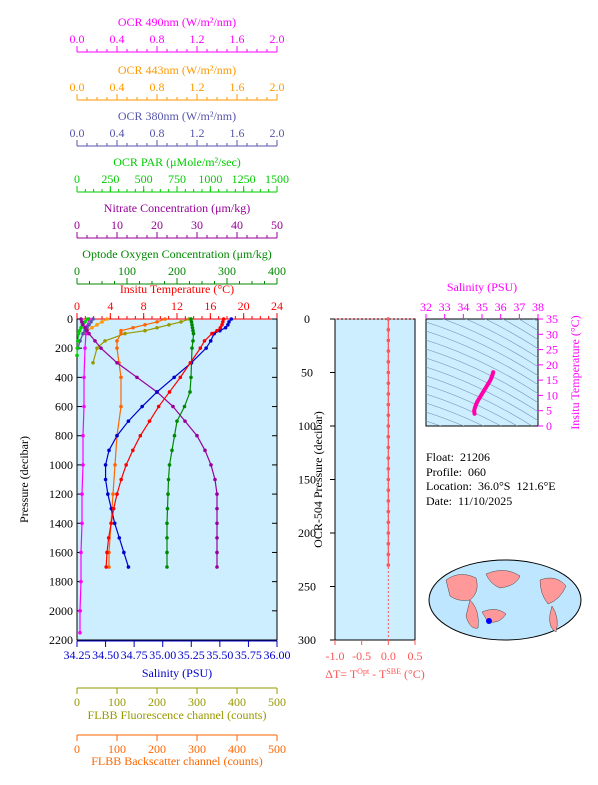 The image size is (598, 785). I want to click on dt-ytick-label: 150, so click(307, 480).